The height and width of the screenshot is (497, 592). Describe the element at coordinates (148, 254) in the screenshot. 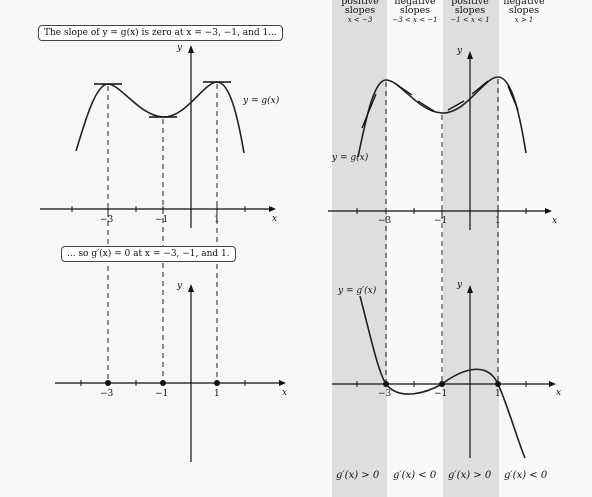

I see `callout-bottom: ... so g′(x) = 0 at x = −3, −1, and 1.` at that location.